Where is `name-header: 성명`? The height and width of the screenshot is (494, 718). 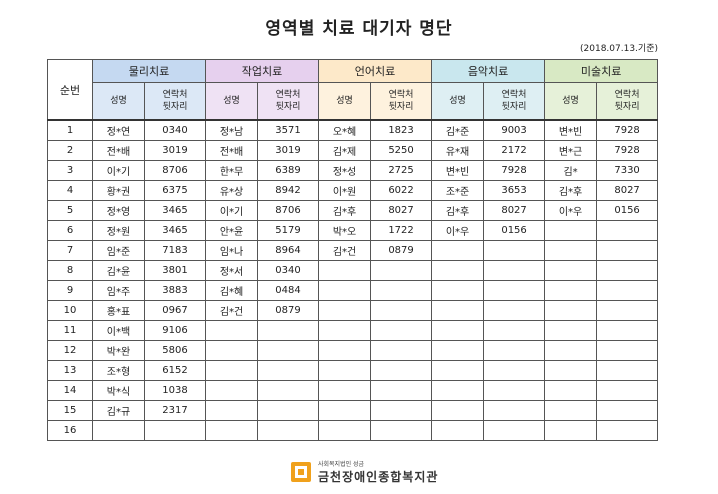 name-header: 성명 is located at coordinates (571, 101).